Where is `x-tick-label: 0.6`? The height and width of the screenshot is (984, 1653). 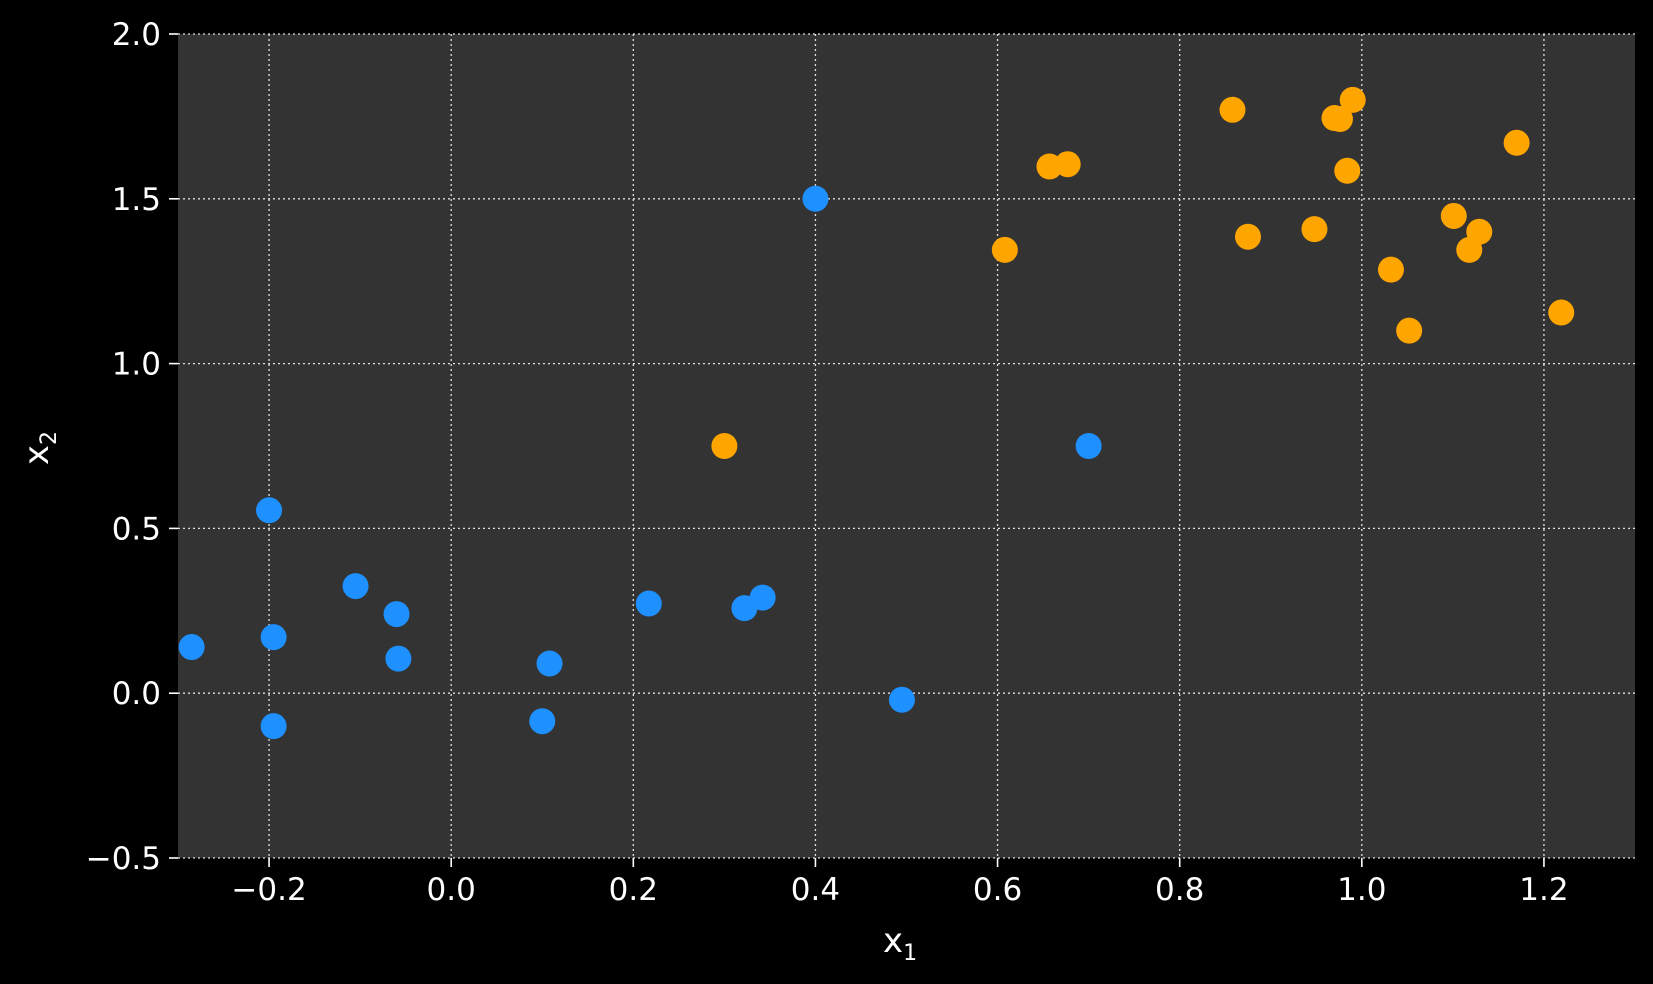
x-tick-label: 0.6 is located at coordinates (997, 890).